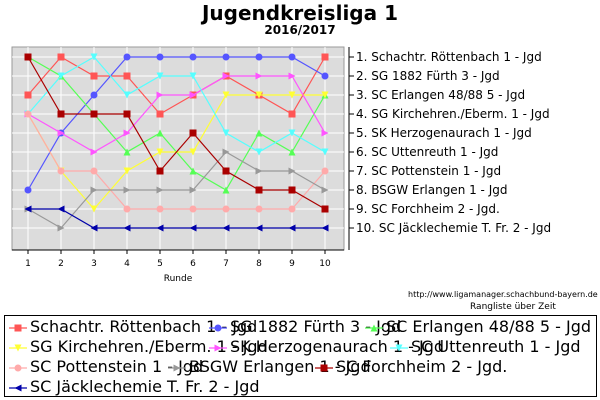  Describe the element at coordinates (144, 326) in the screenshot. I see `legend-label: Schachtr. Röttenbach 1 - Jgd` at that location.